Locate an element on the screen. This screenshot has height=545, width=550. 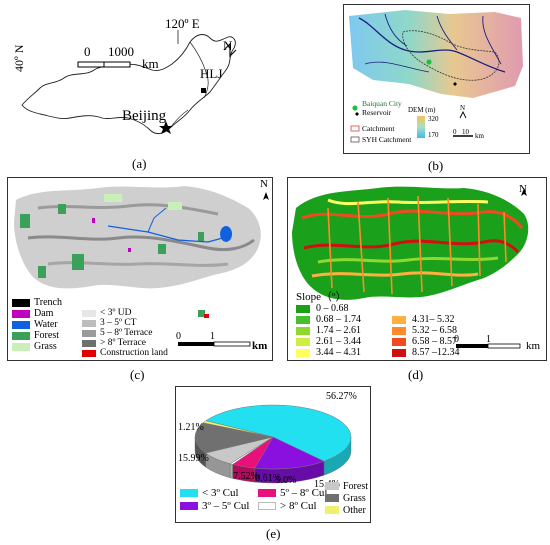
latitude-label: 40º N is located at coordinates (19, 58).